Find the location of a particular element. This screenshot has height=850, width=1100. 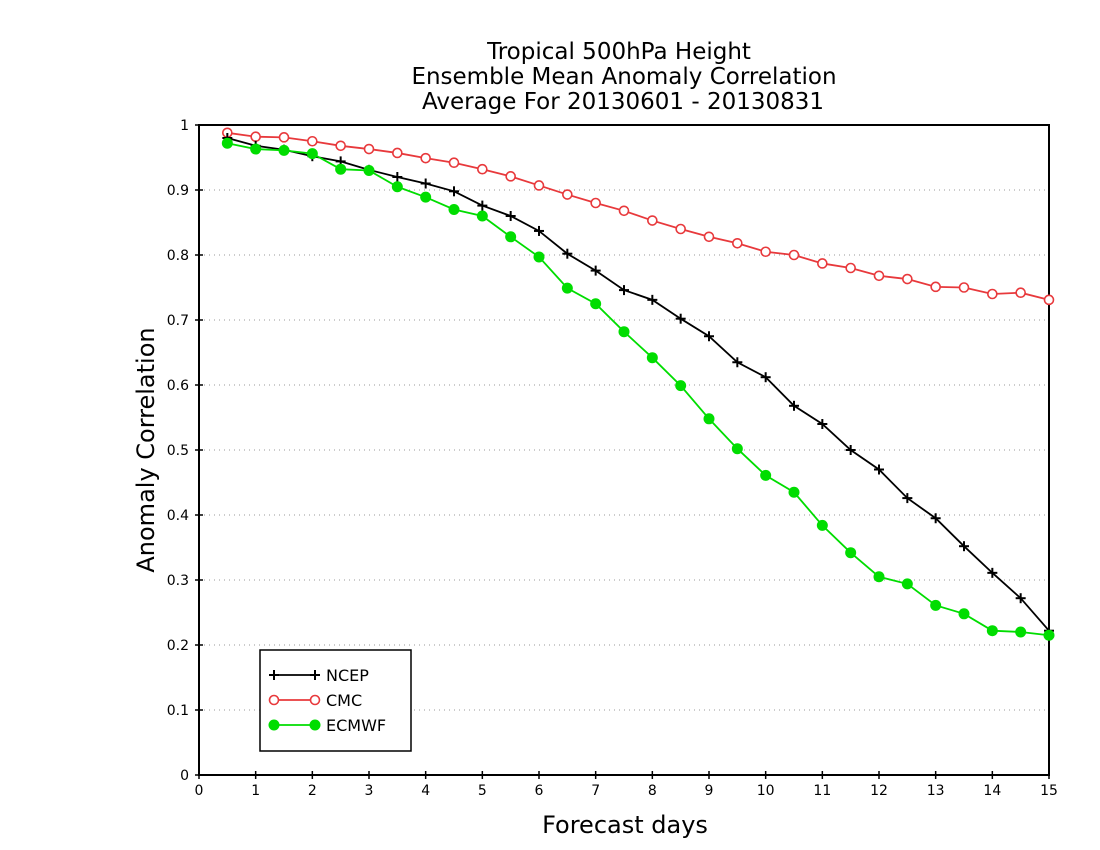

legend-item-cmc: CMC is located at coordinates (315, 700).